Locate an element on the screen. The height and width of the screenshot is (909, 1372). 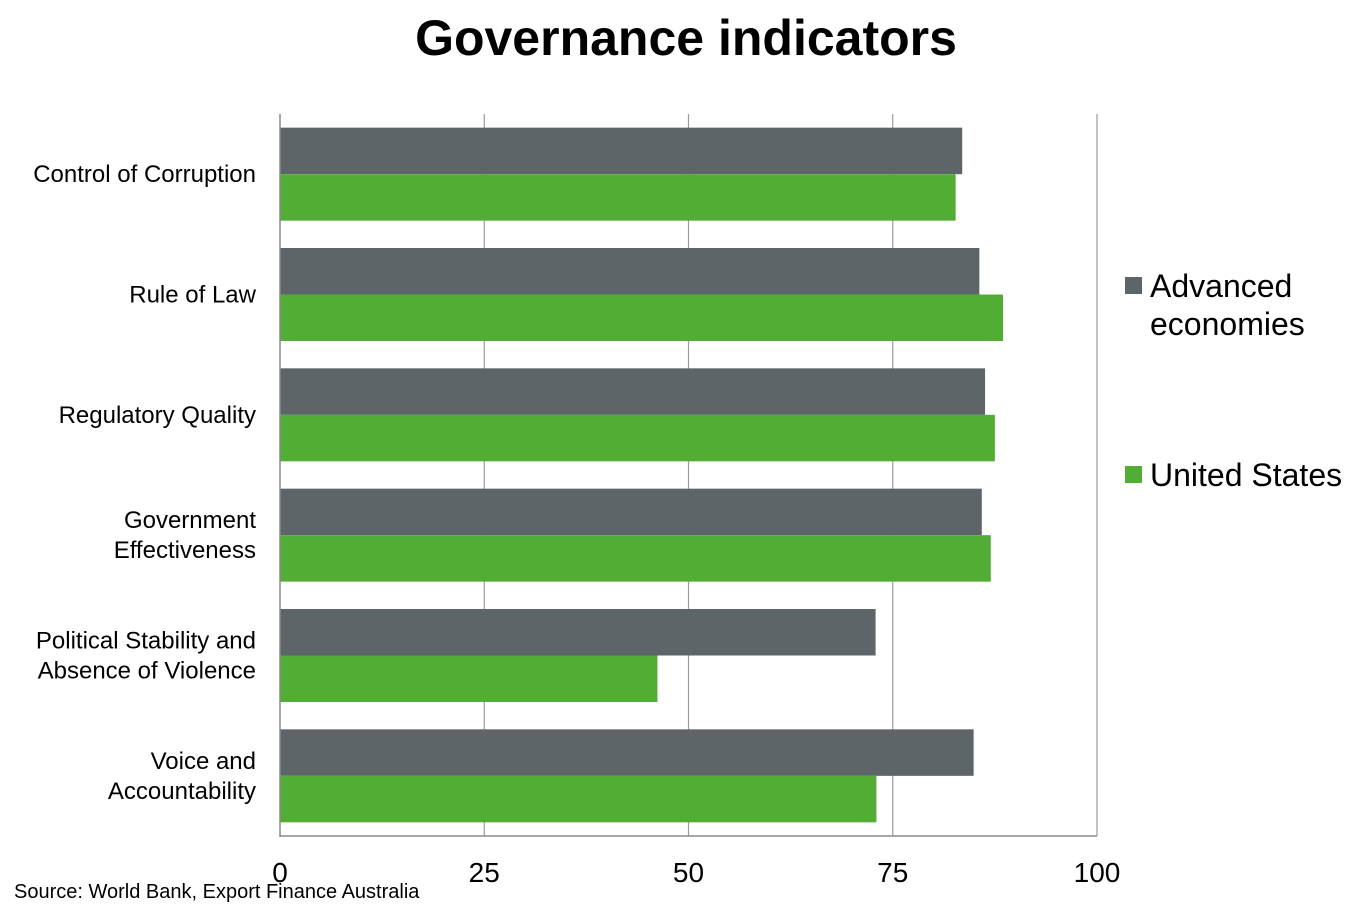
x-tick-label-4: 100 is located at coordinates (1097, 872).